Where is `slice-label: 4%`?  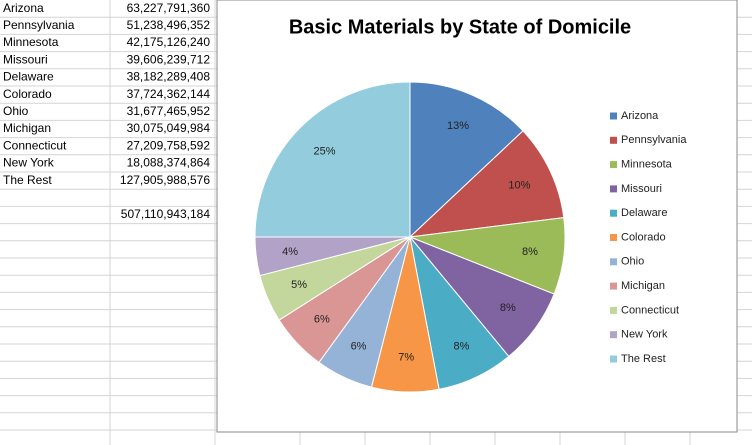 slice-label: 4% is located at coordinates (290, 252).